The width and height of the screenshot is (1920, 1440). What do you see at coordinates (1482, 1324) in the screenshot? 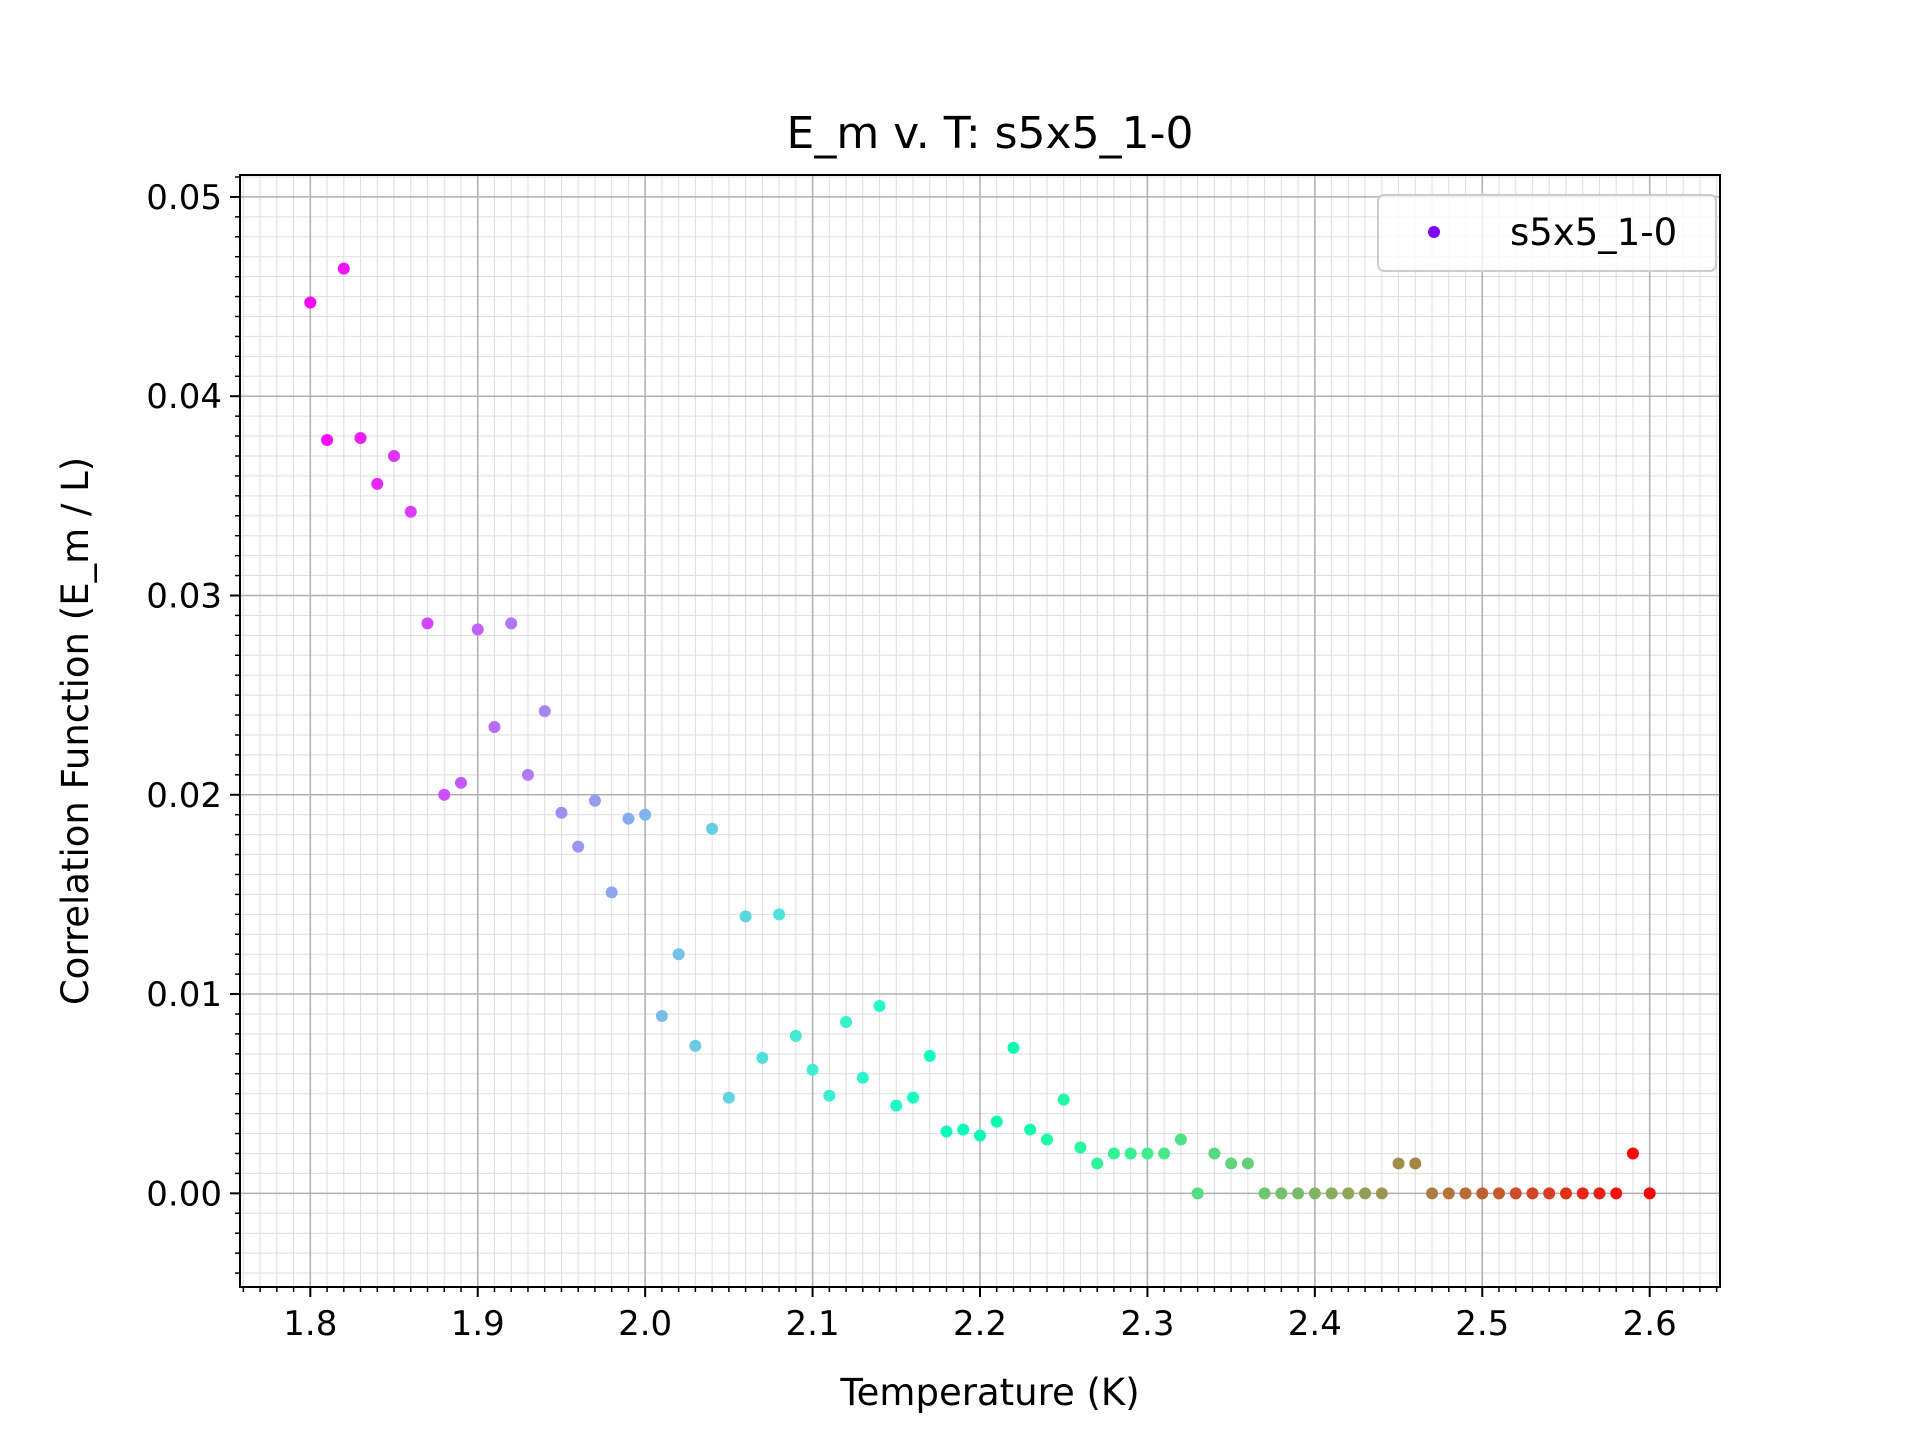
I see `x-tick-label: 2.5` at bounding box center [1482, 1324].